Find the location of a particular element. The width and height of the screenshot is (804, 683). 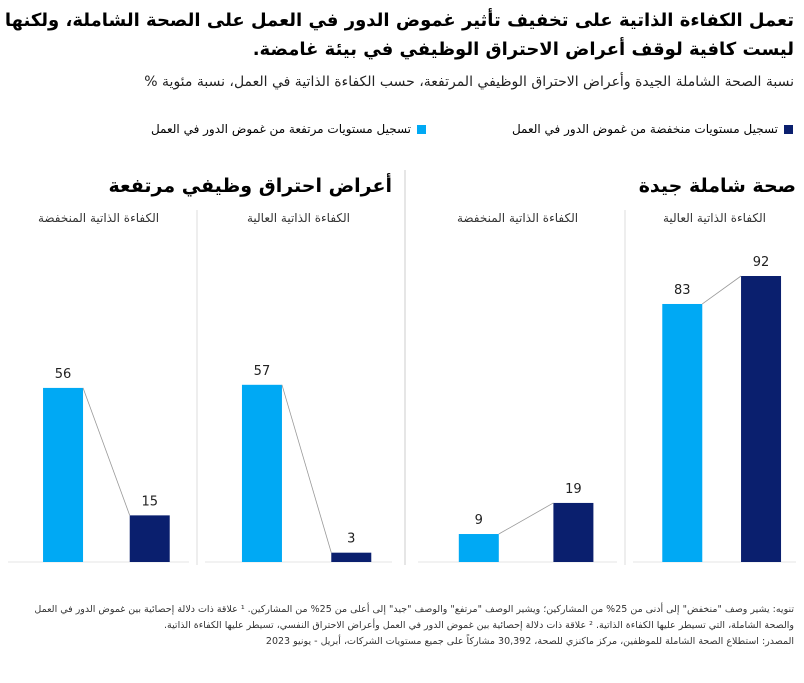

value-label: 92 is located at coordinates (761, 262).